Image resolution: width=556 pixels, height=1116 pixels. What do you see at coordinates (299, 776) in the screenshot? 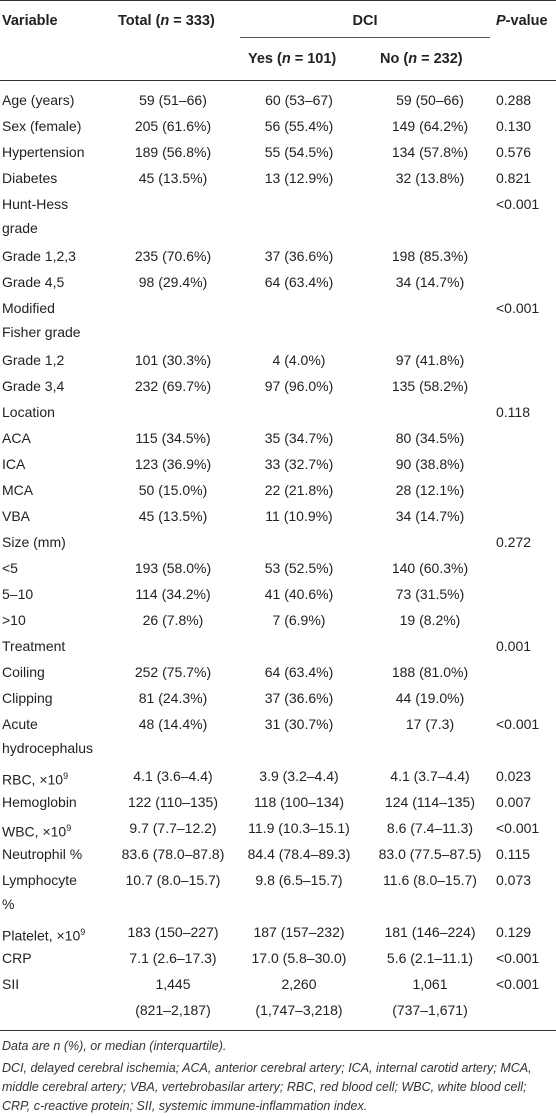
I see `cell-yes: 3.9 (3.2–4.4)` at bounding box center [299, 776].